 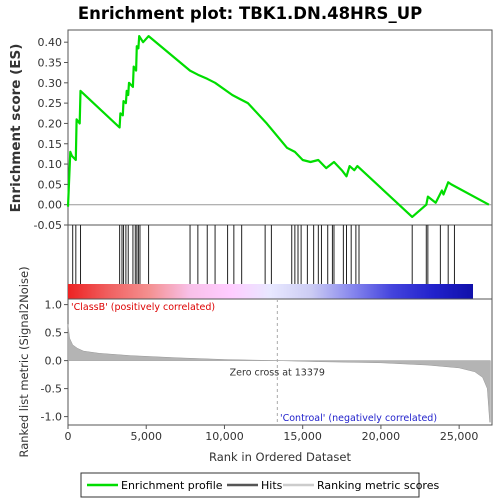 I want to click on es-y-tick-label: 0.10, so click(x=50, y=164).